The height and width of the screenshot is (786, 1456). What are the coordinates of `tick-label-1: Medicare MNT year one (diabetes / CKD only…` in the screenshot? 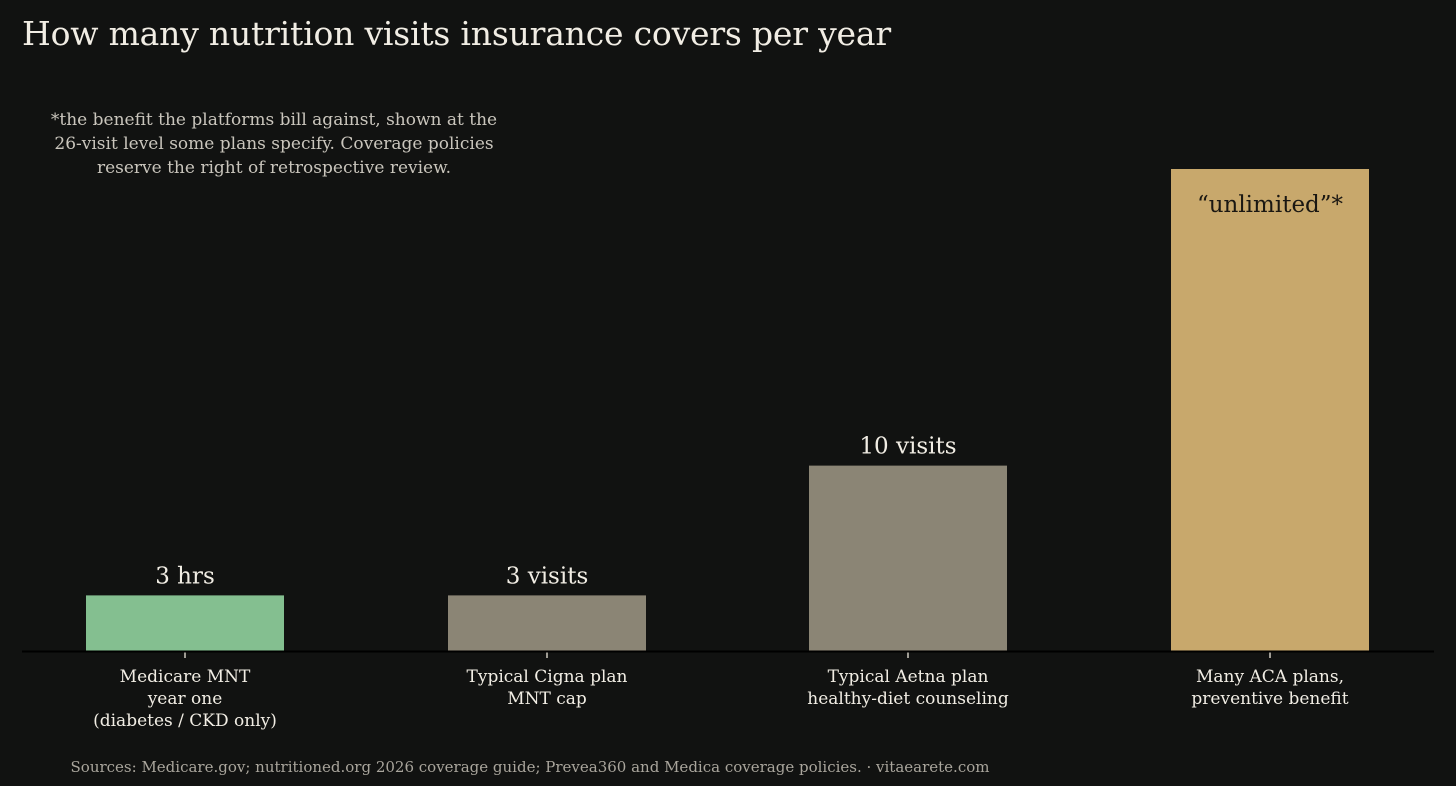 It's located at (185, 699).